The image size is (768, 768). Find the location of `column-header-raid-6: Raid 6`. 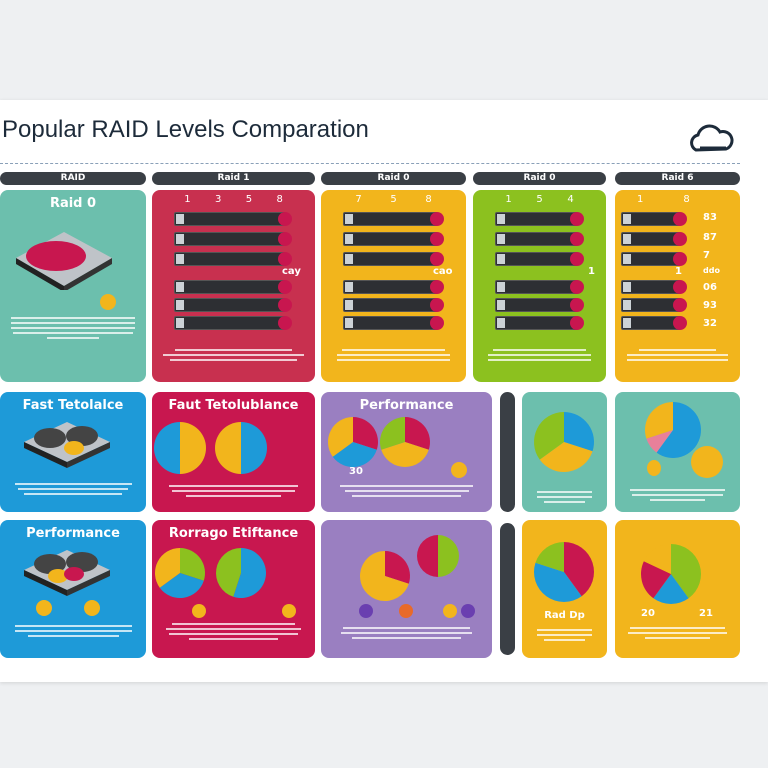

column-header-raid-6: Raid 6 is located at coordinates (677, 178).